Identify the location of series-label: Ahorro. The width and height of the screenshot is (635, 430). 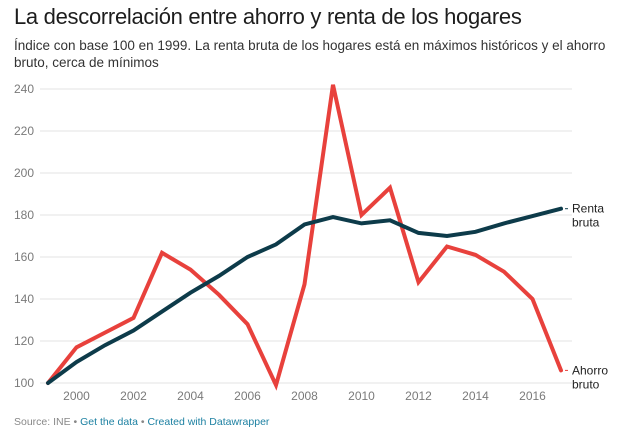
(590, 370).